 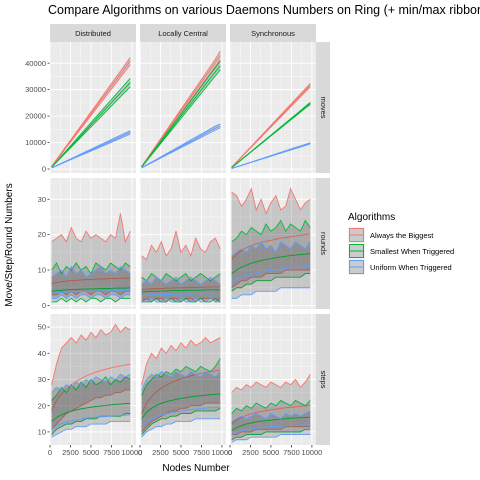 What do you see at coordinates (35, 89) in the screenshot?
I see `y-tick-label: 30000` at bounding box center [35, 89].